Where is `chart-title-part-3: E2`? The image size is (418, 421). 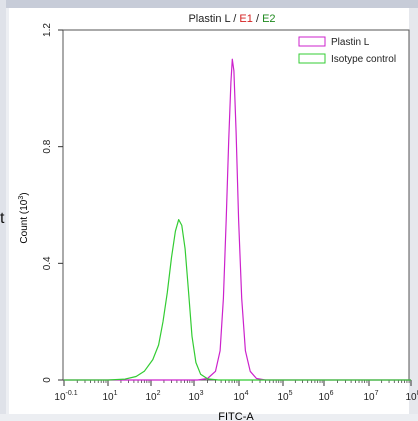
chart-title-part-3: E2 is located at coordinates (268, 19).